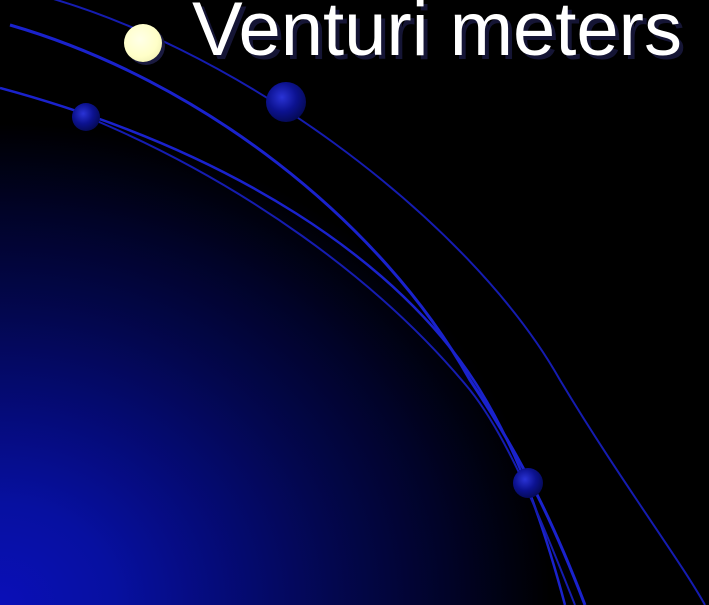 The height and width of the screenshot is (605, 709). Describe the element at coordinates (528, 483) in the screenshot. I see `orb-lower` at that location.